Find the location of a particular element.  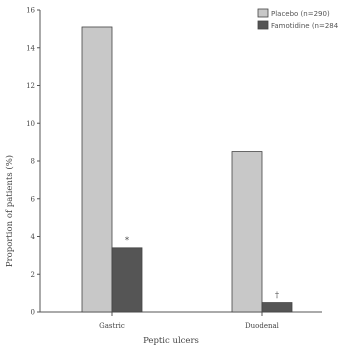

x-tick-label: Duodenal is located at coordinates (262, 326).